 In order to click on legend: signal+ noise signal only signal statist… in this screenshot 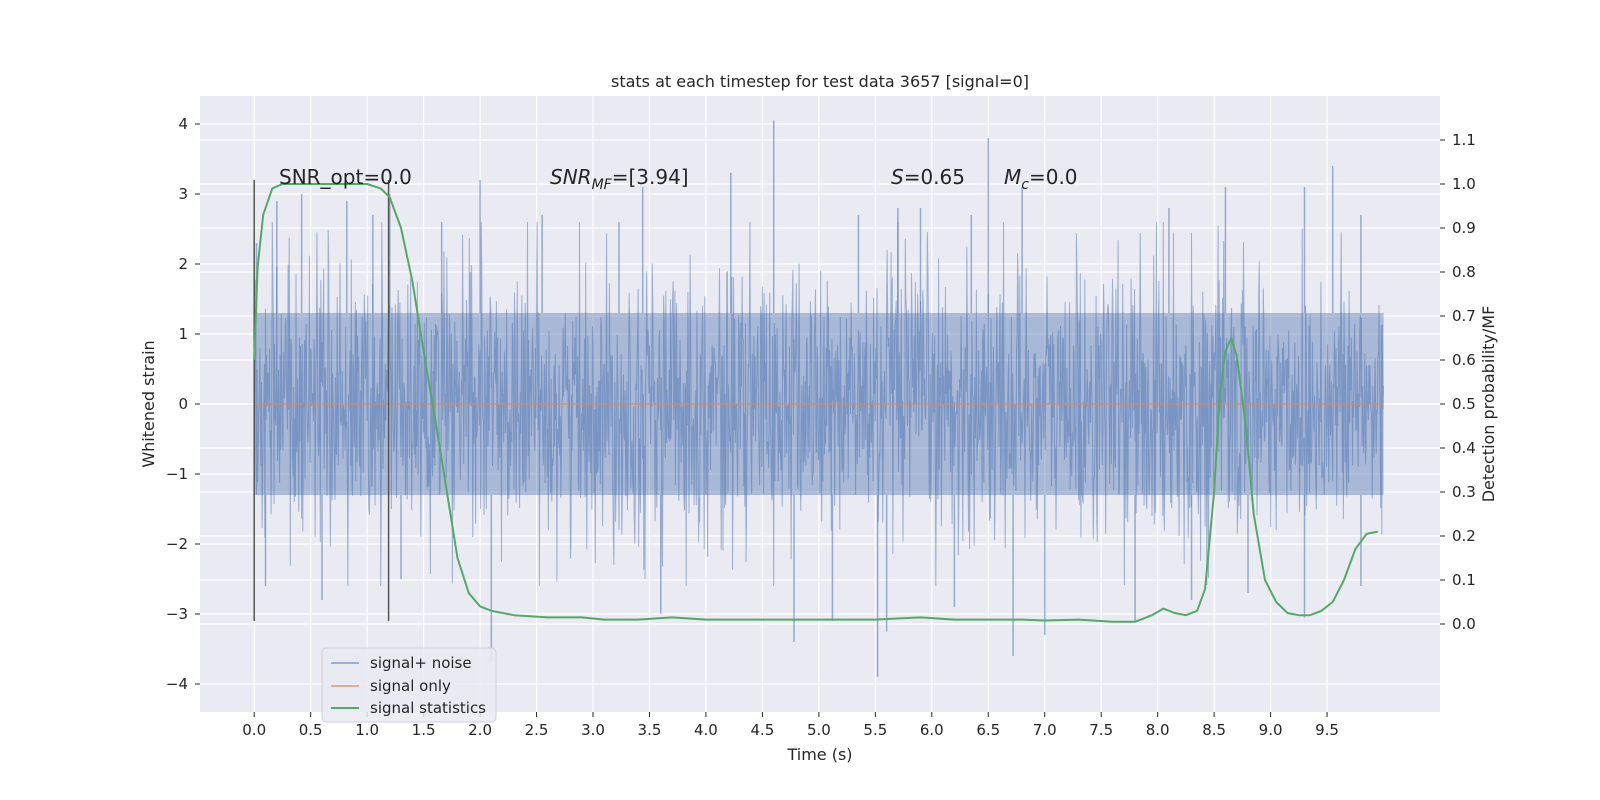, I will do `click(409, 685)`.